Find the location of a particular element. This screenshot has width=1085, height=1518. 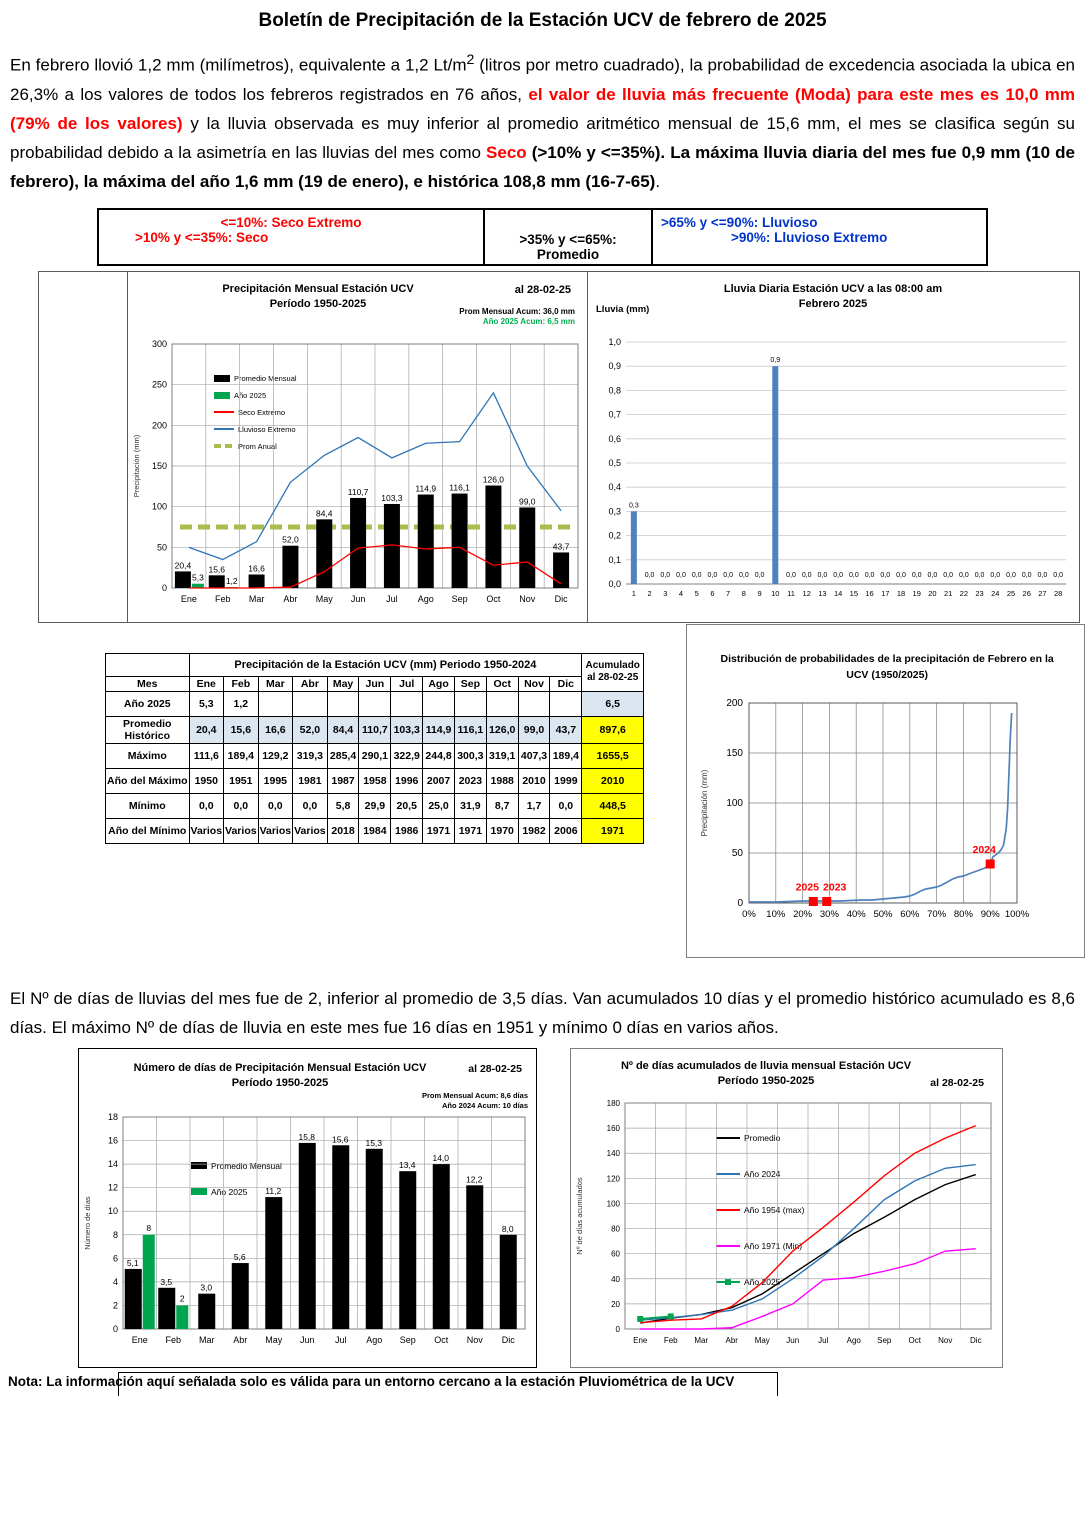

svg-text: 140 is located at coordinates (614, 1153).